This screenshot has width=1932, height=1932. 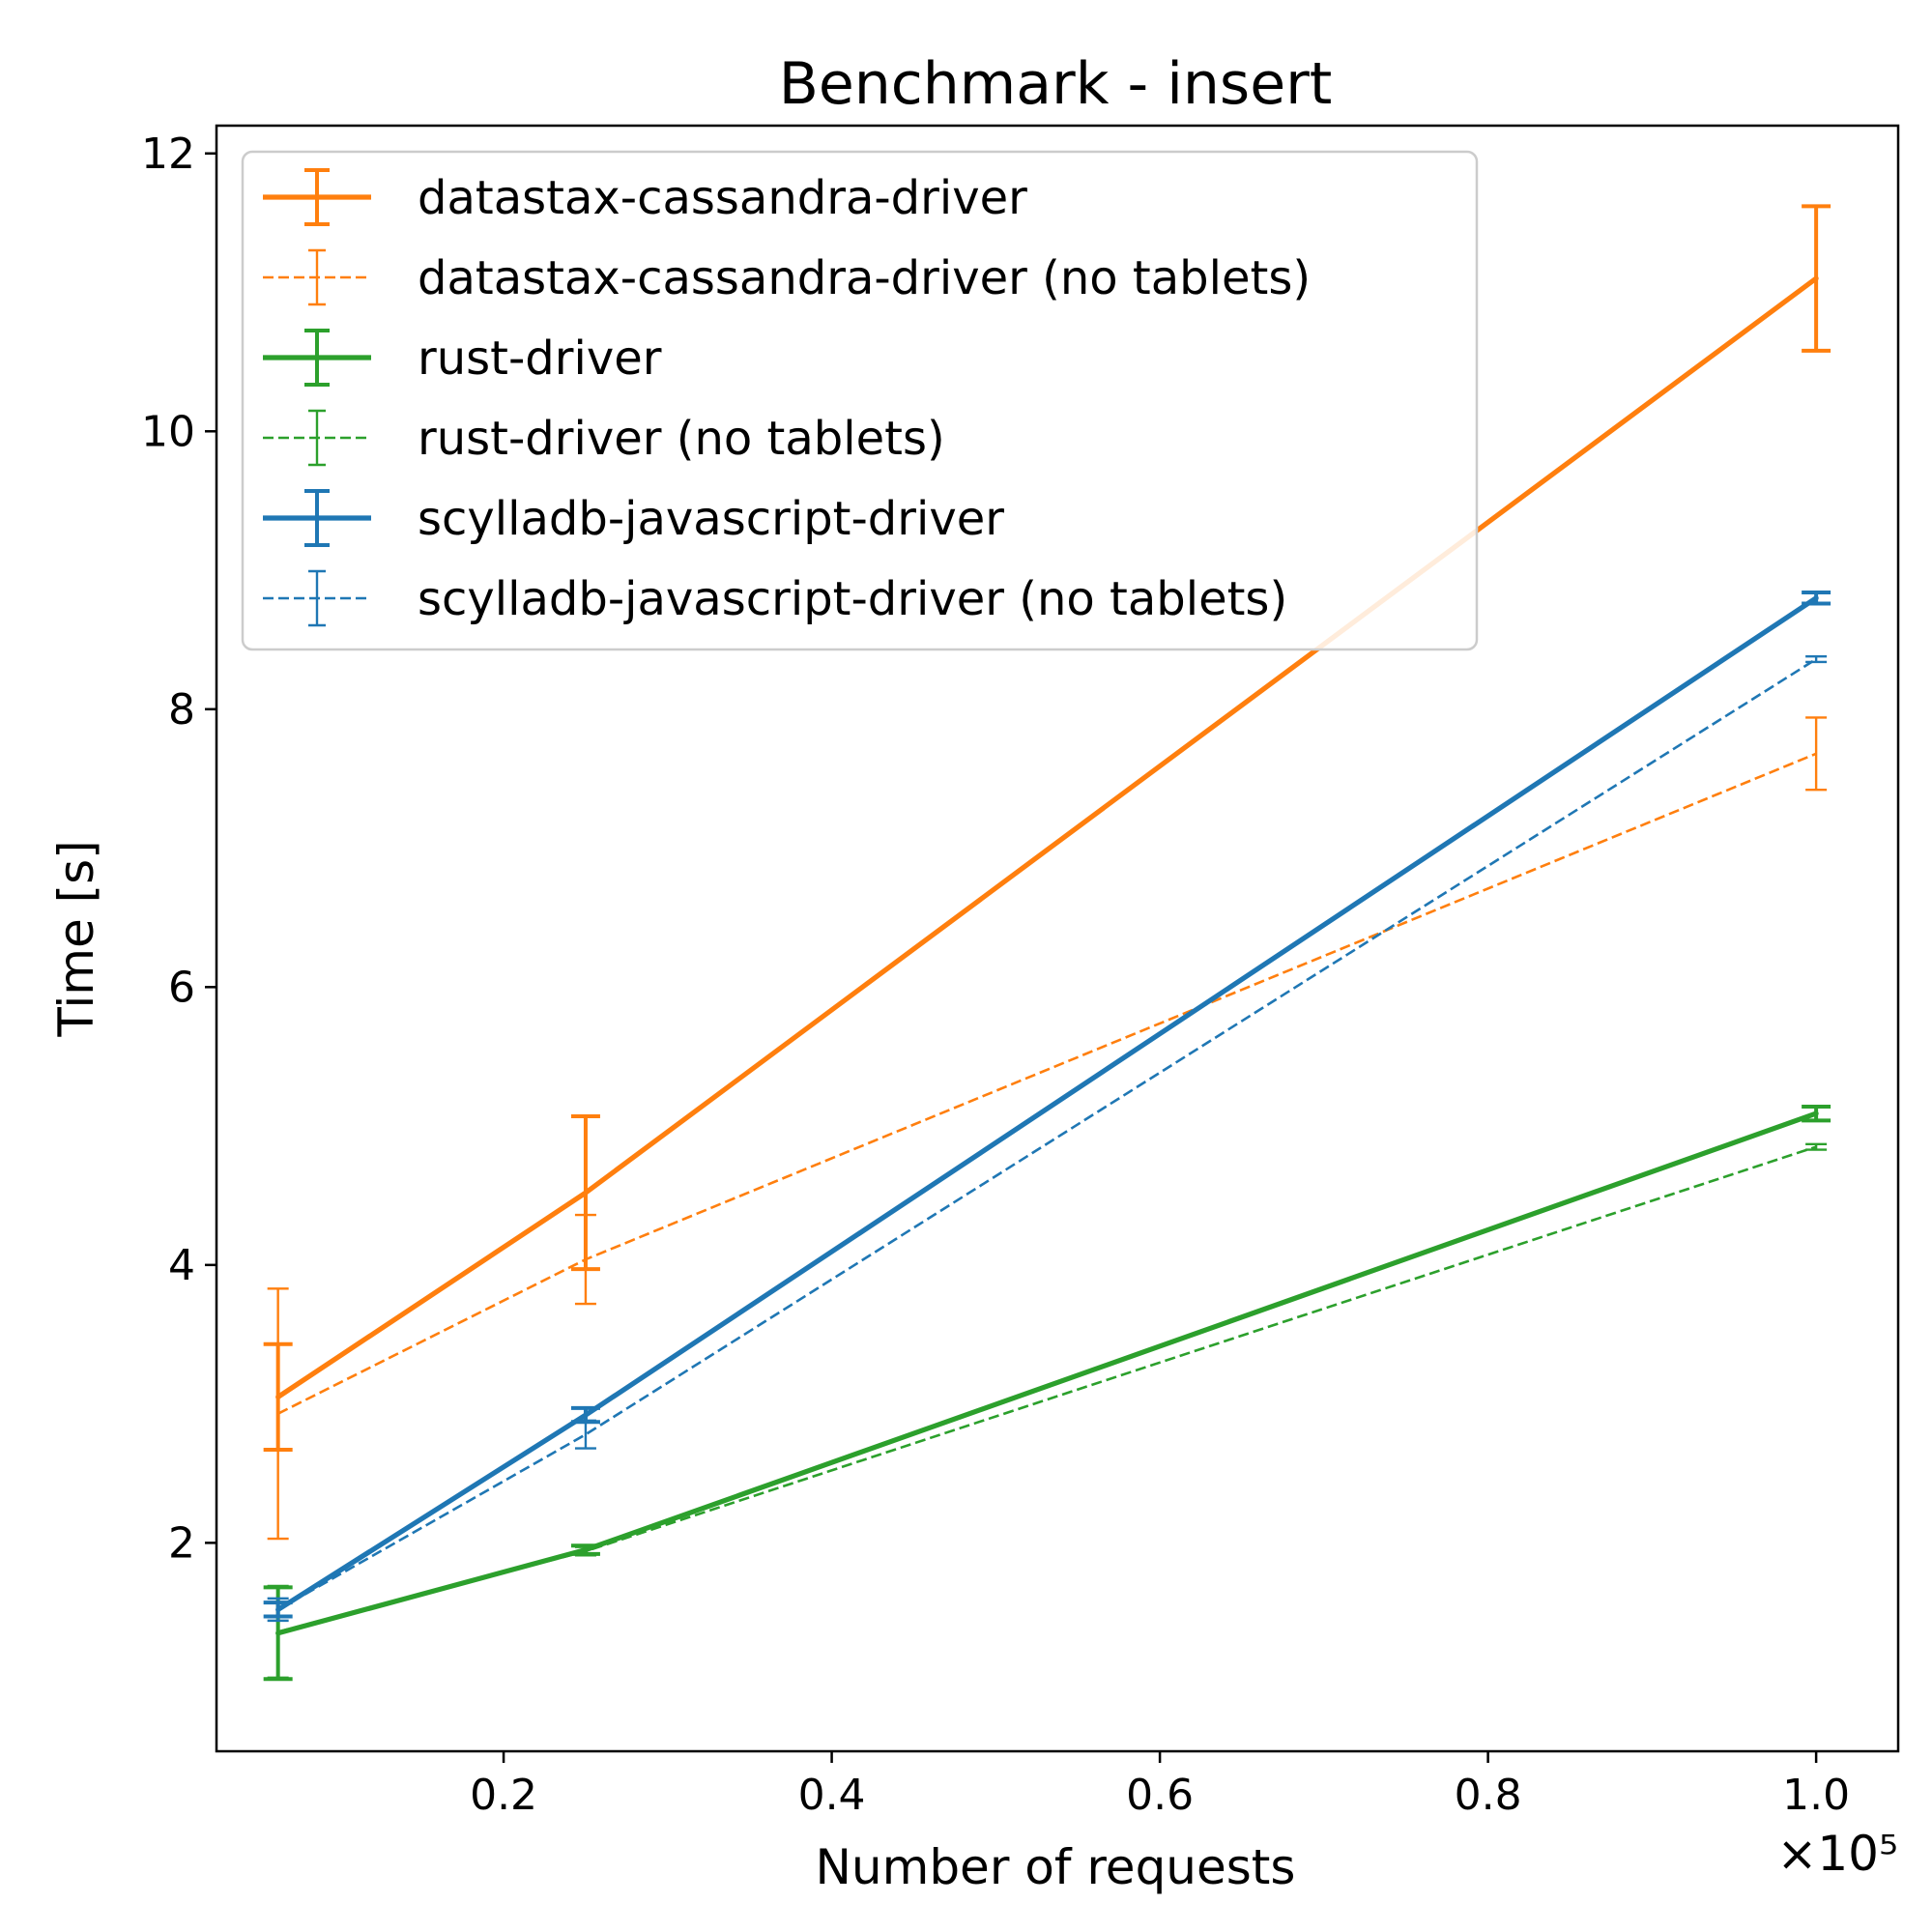 I want to click on legend-label: rust-driver, so click(x=540, y=359).